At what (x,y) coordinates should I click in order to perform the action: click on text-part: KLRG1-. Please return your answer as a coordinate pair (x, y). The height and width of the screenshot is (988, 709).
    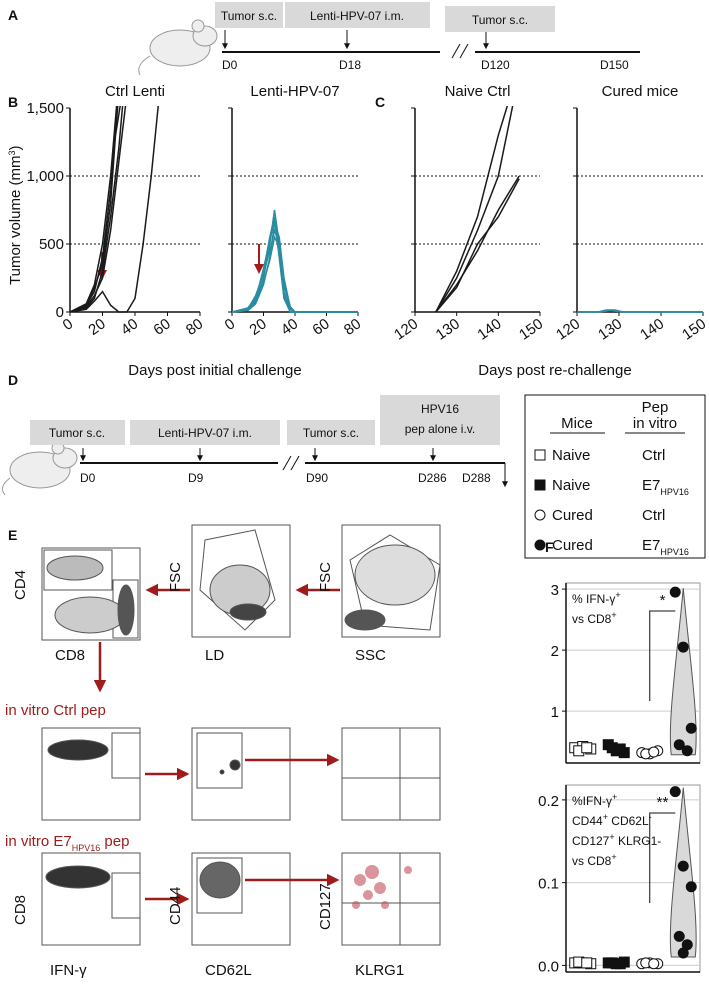
    Looking at the image, I should click on (638, 841).